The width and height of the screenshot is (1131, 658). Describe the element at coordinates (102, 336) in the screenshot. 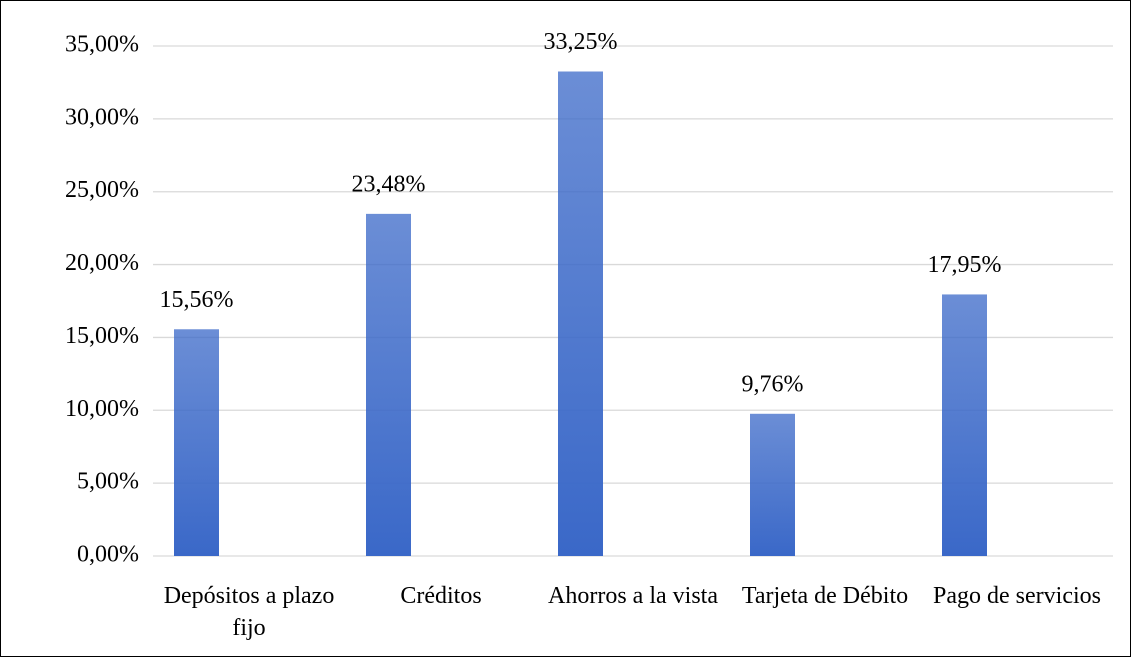

I see `y-tick-label: 15,00%` at that location.